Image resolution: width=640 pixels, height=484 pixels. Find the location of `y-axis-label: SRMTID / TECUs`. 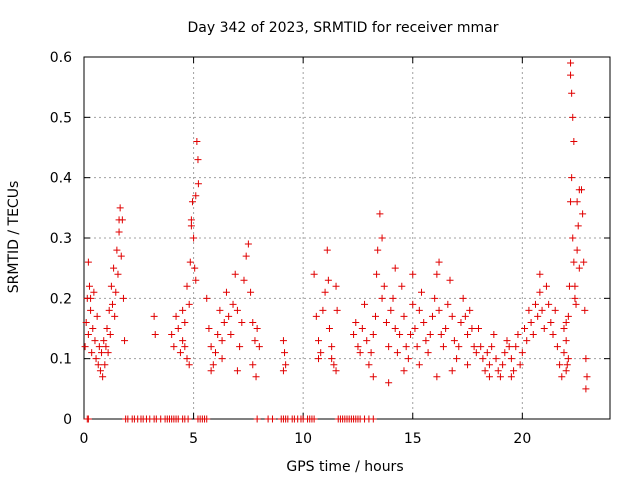

y-axis-label: SRMTID / TECUs is located at coordinates (14, 237).